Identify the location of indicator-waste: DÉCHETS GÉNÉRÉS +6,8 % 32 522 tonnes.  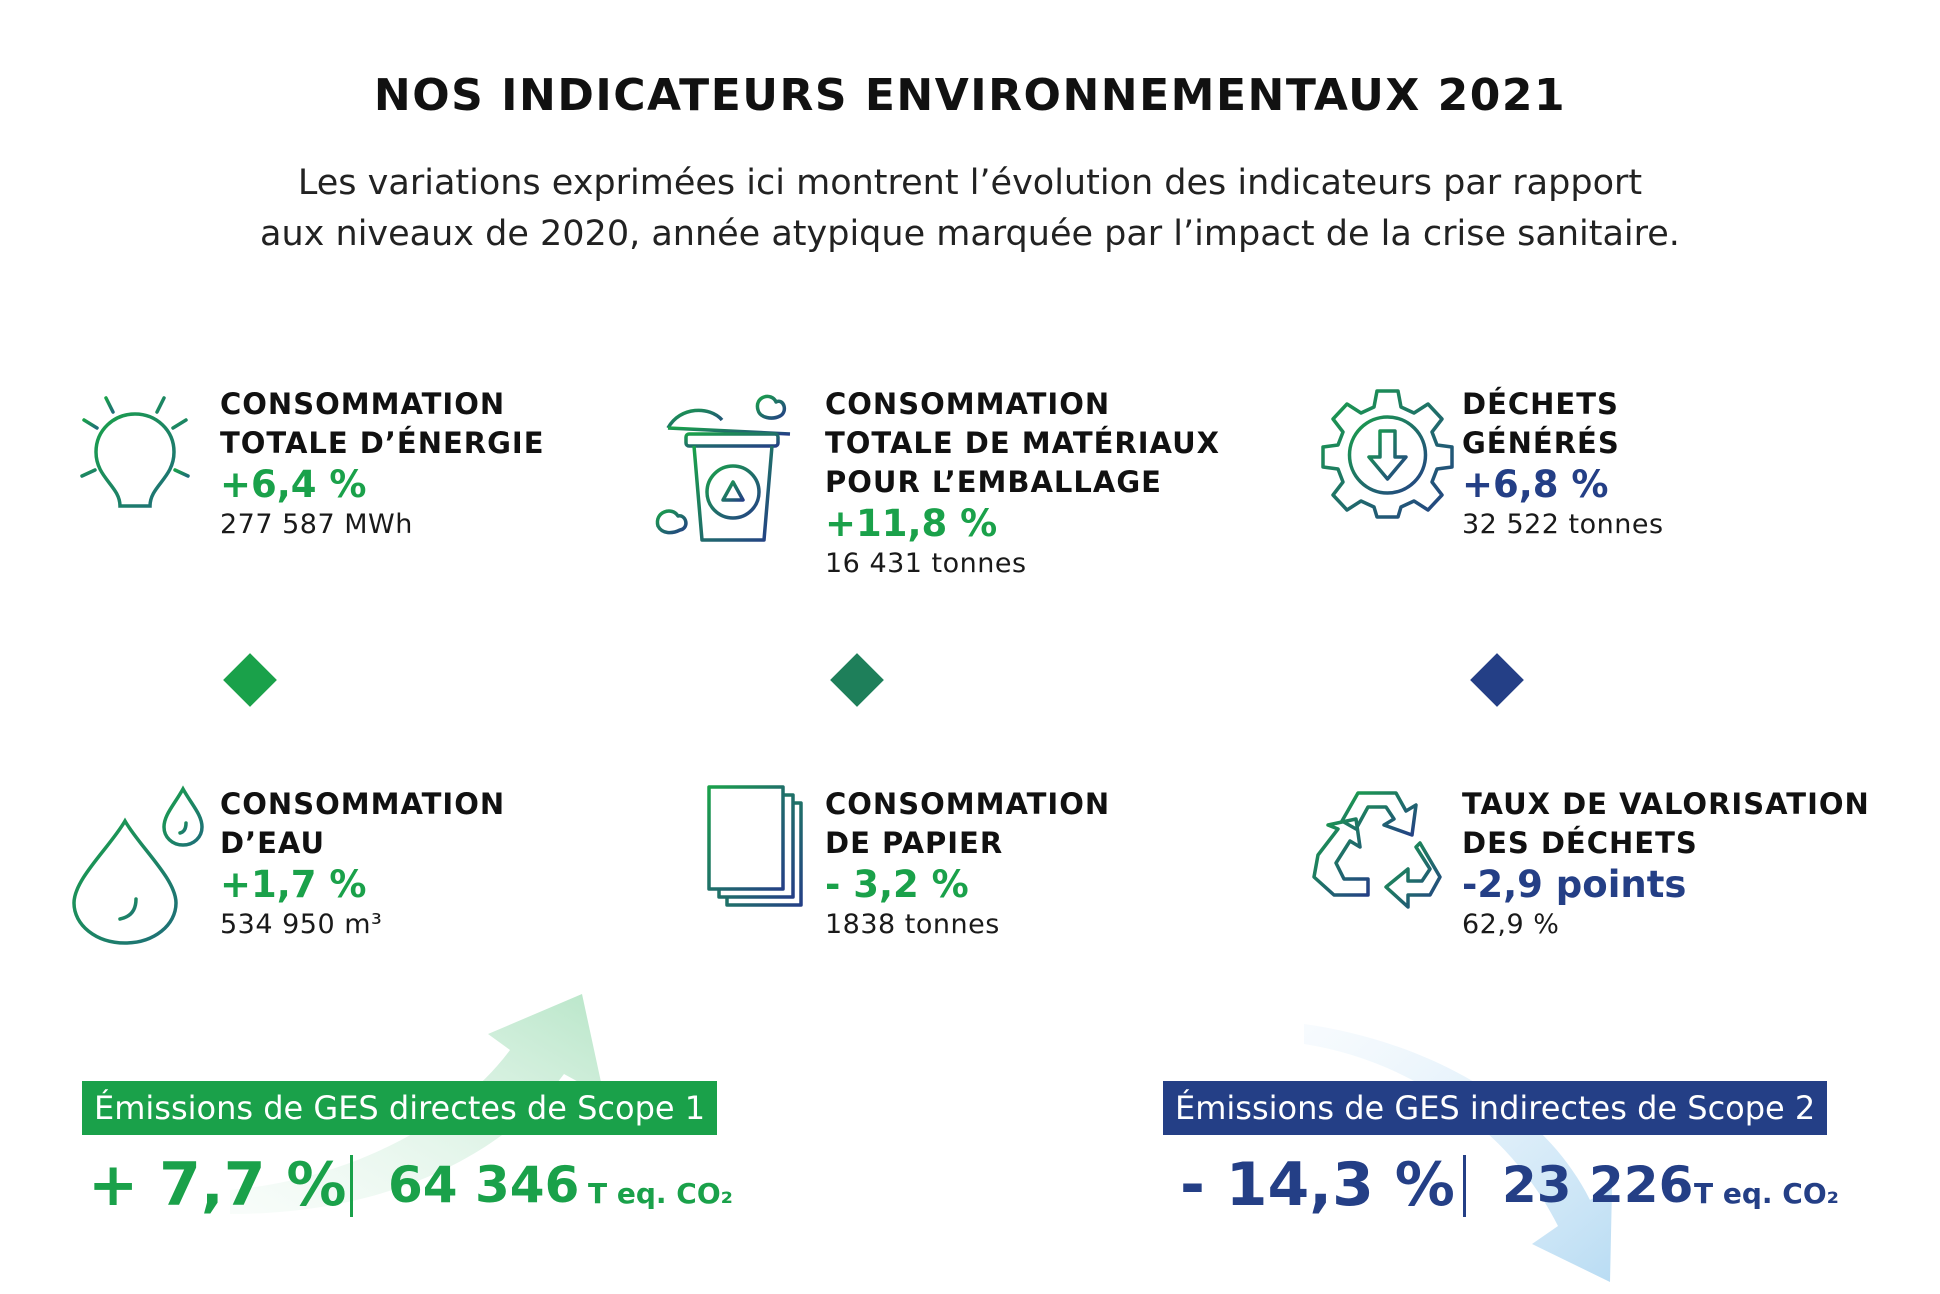
(1563, 464).